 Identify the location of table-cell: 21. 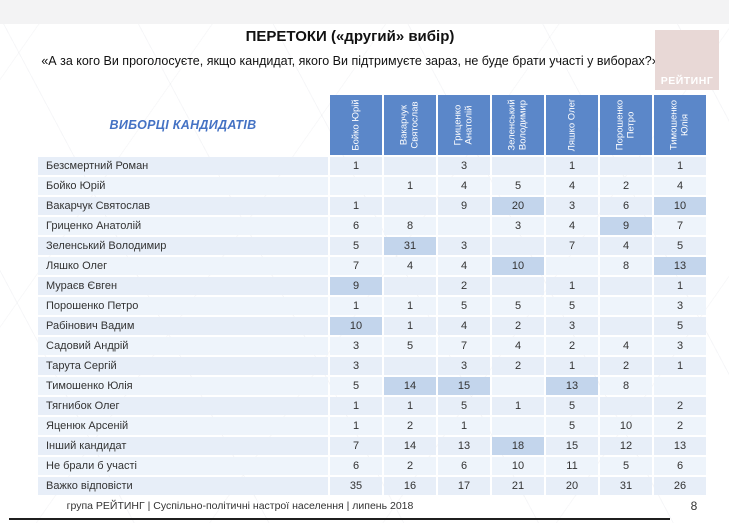
(518, 486).